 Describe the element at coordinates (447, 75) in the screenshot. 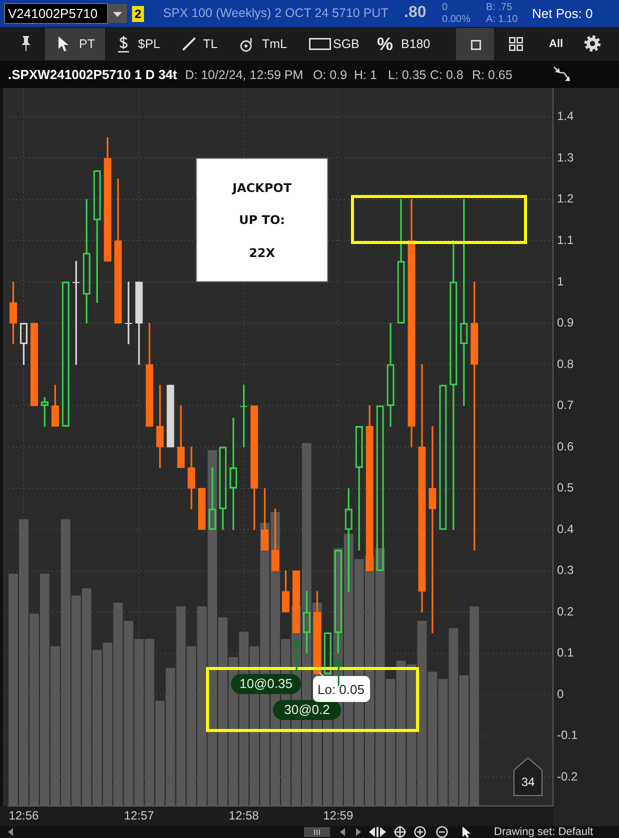

I see `text: C: 0.8` at that location.